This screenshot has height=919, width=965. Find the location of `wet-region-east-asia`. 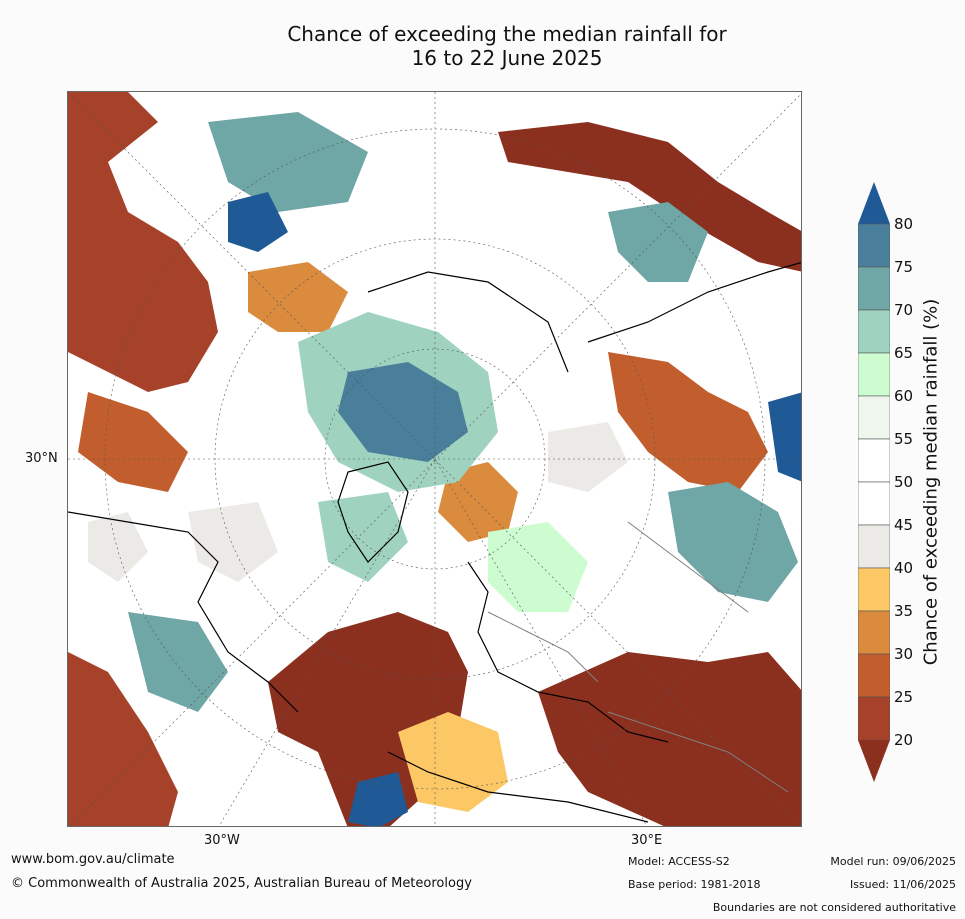

wet-region-east-asia is located at coordinates (733, 542).